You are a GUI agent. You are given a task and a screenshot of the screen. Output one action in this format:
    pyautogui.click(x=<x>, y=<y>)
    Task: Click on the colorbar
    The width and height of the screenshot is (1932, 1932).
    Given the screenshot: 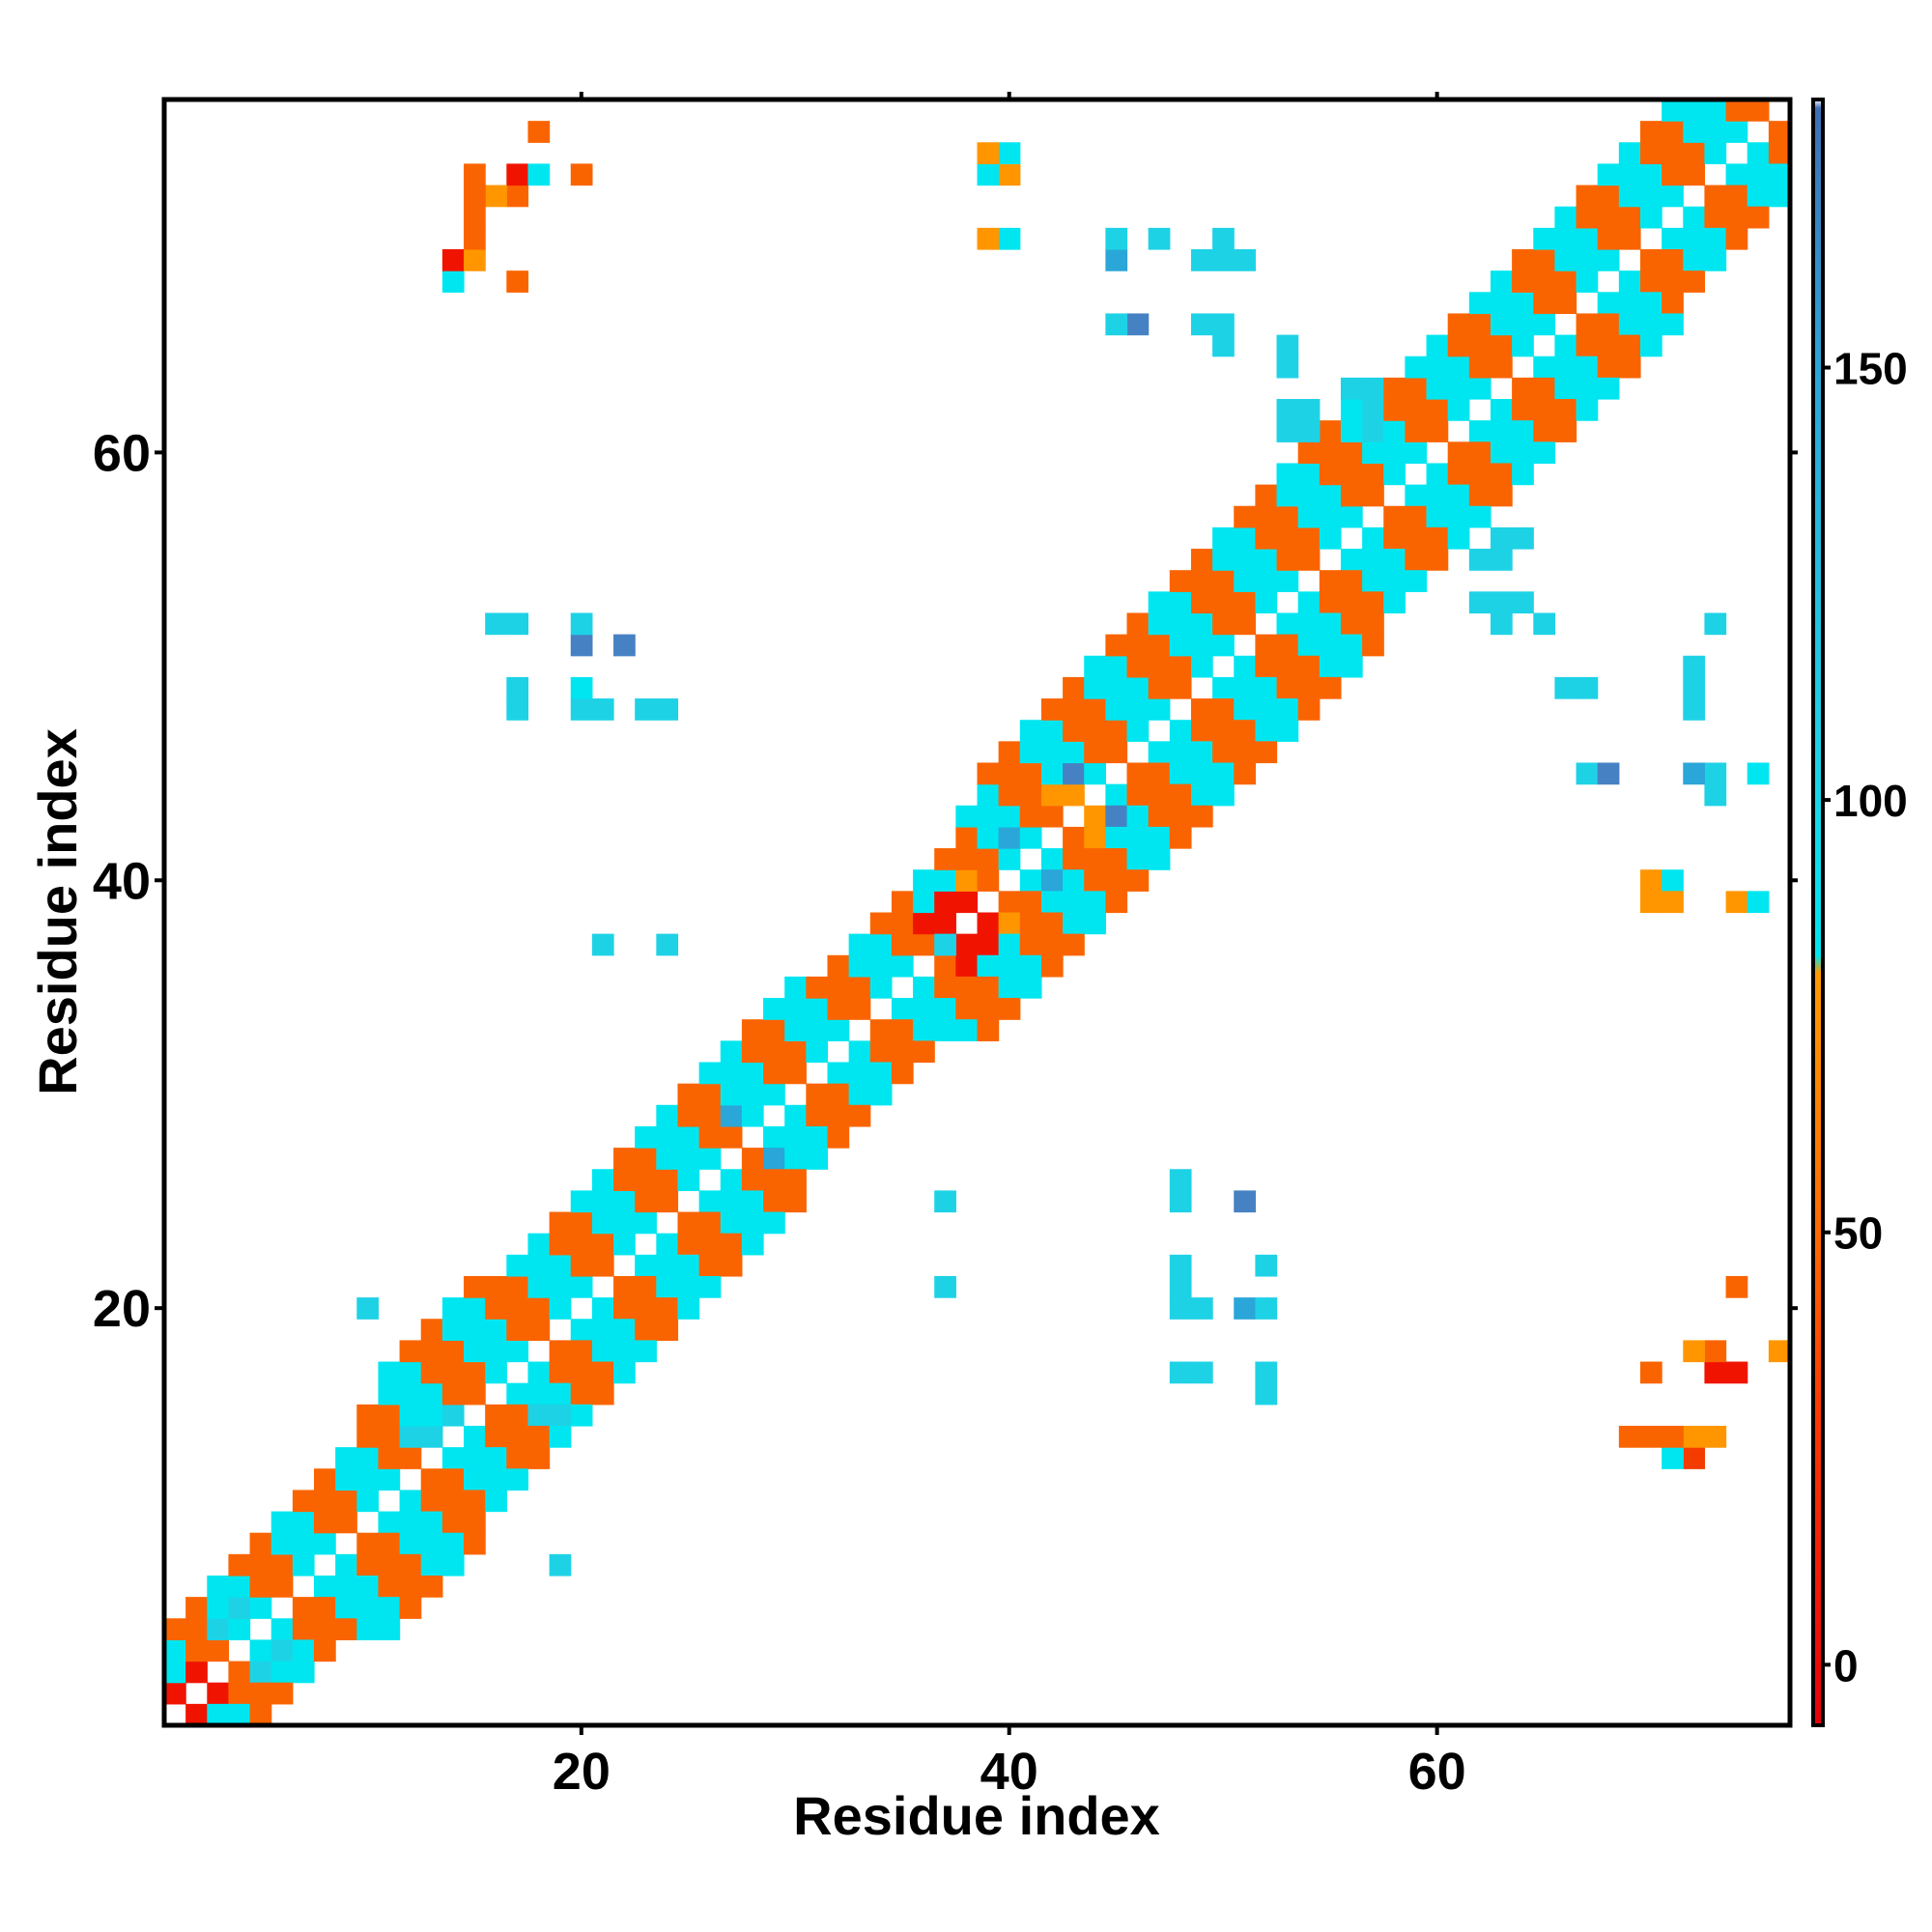 What is the action you would take?
    pyautogui.click(x=1818, y=912)
    